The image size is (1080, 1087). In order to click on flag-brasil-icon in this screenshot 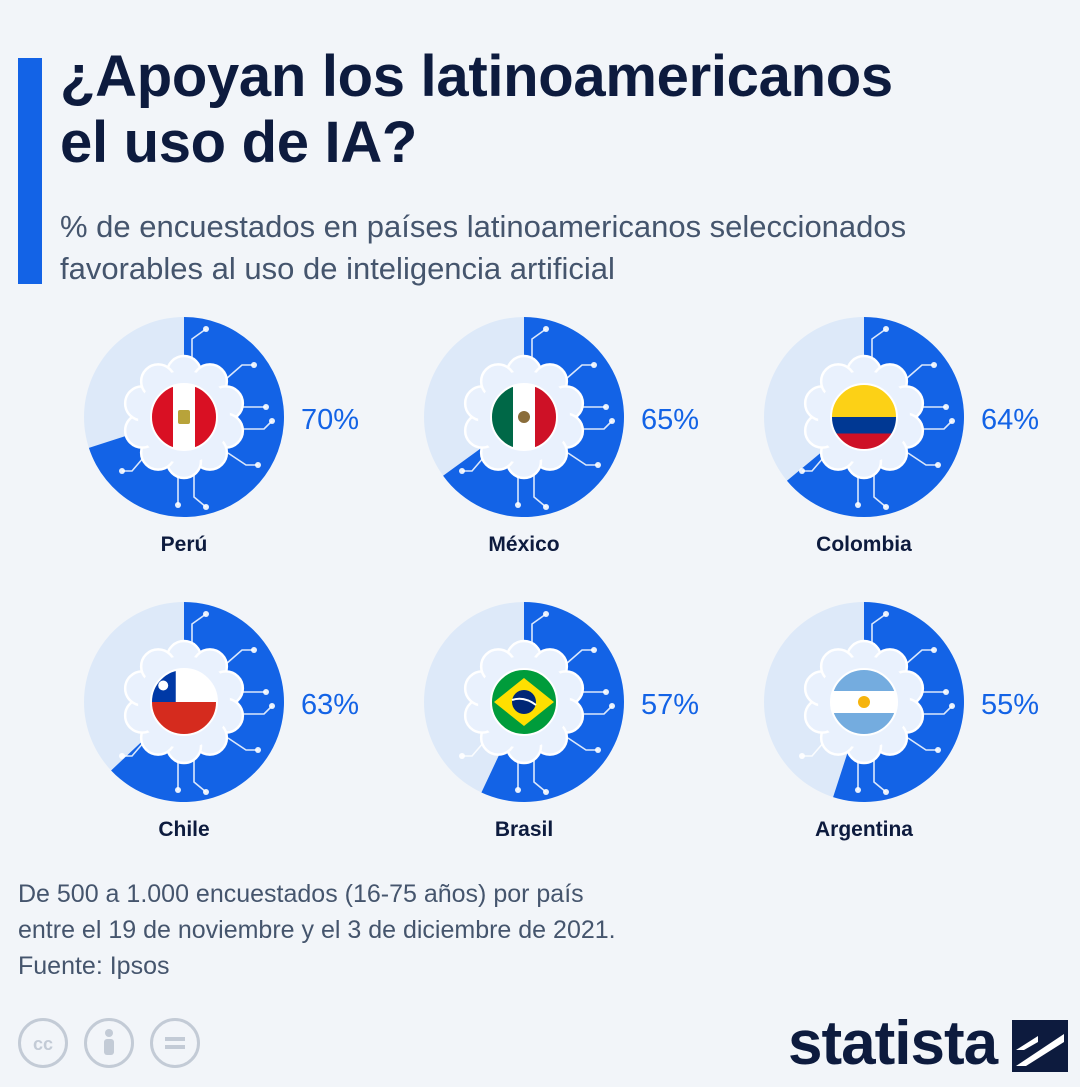, I will do `click(524, 702)`.